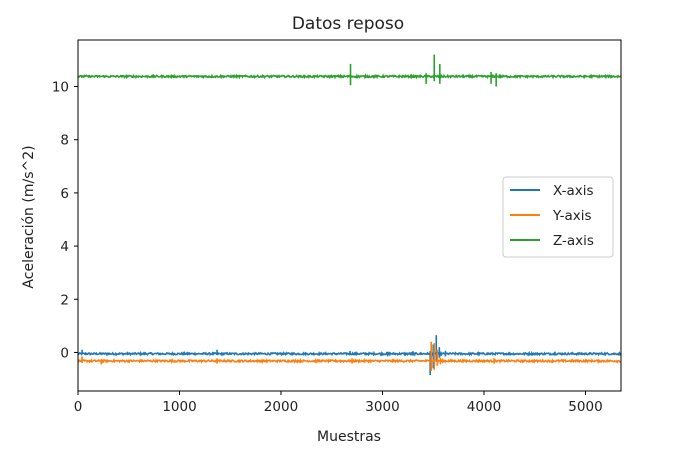 The image size is (691, 458). Describe the element at coordinates (64, 247) in the screenshot. I see `y-tick-label: 4` at that location.